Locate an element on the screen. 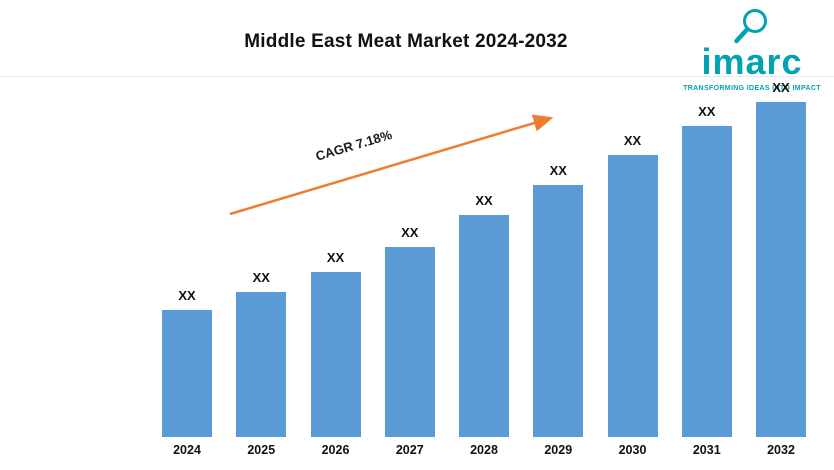 The image size is (834, 470). imarc-logo: imarc TRANSFORMING IDEAS INTO IMPACT is located at coordinates (752, 49).